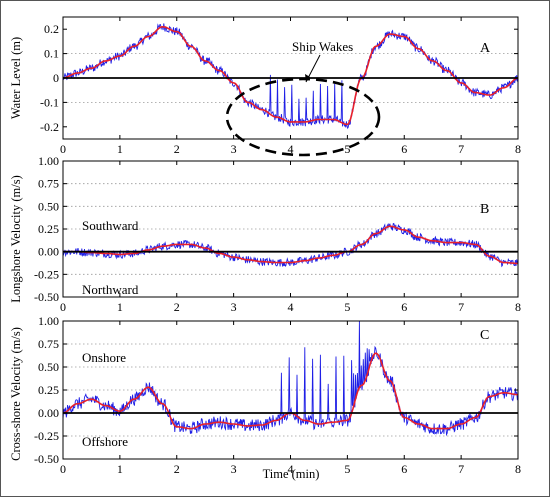 This screenshot has height=497, width=550. I want to click on panel-a-letter: A, so click(485, 48).